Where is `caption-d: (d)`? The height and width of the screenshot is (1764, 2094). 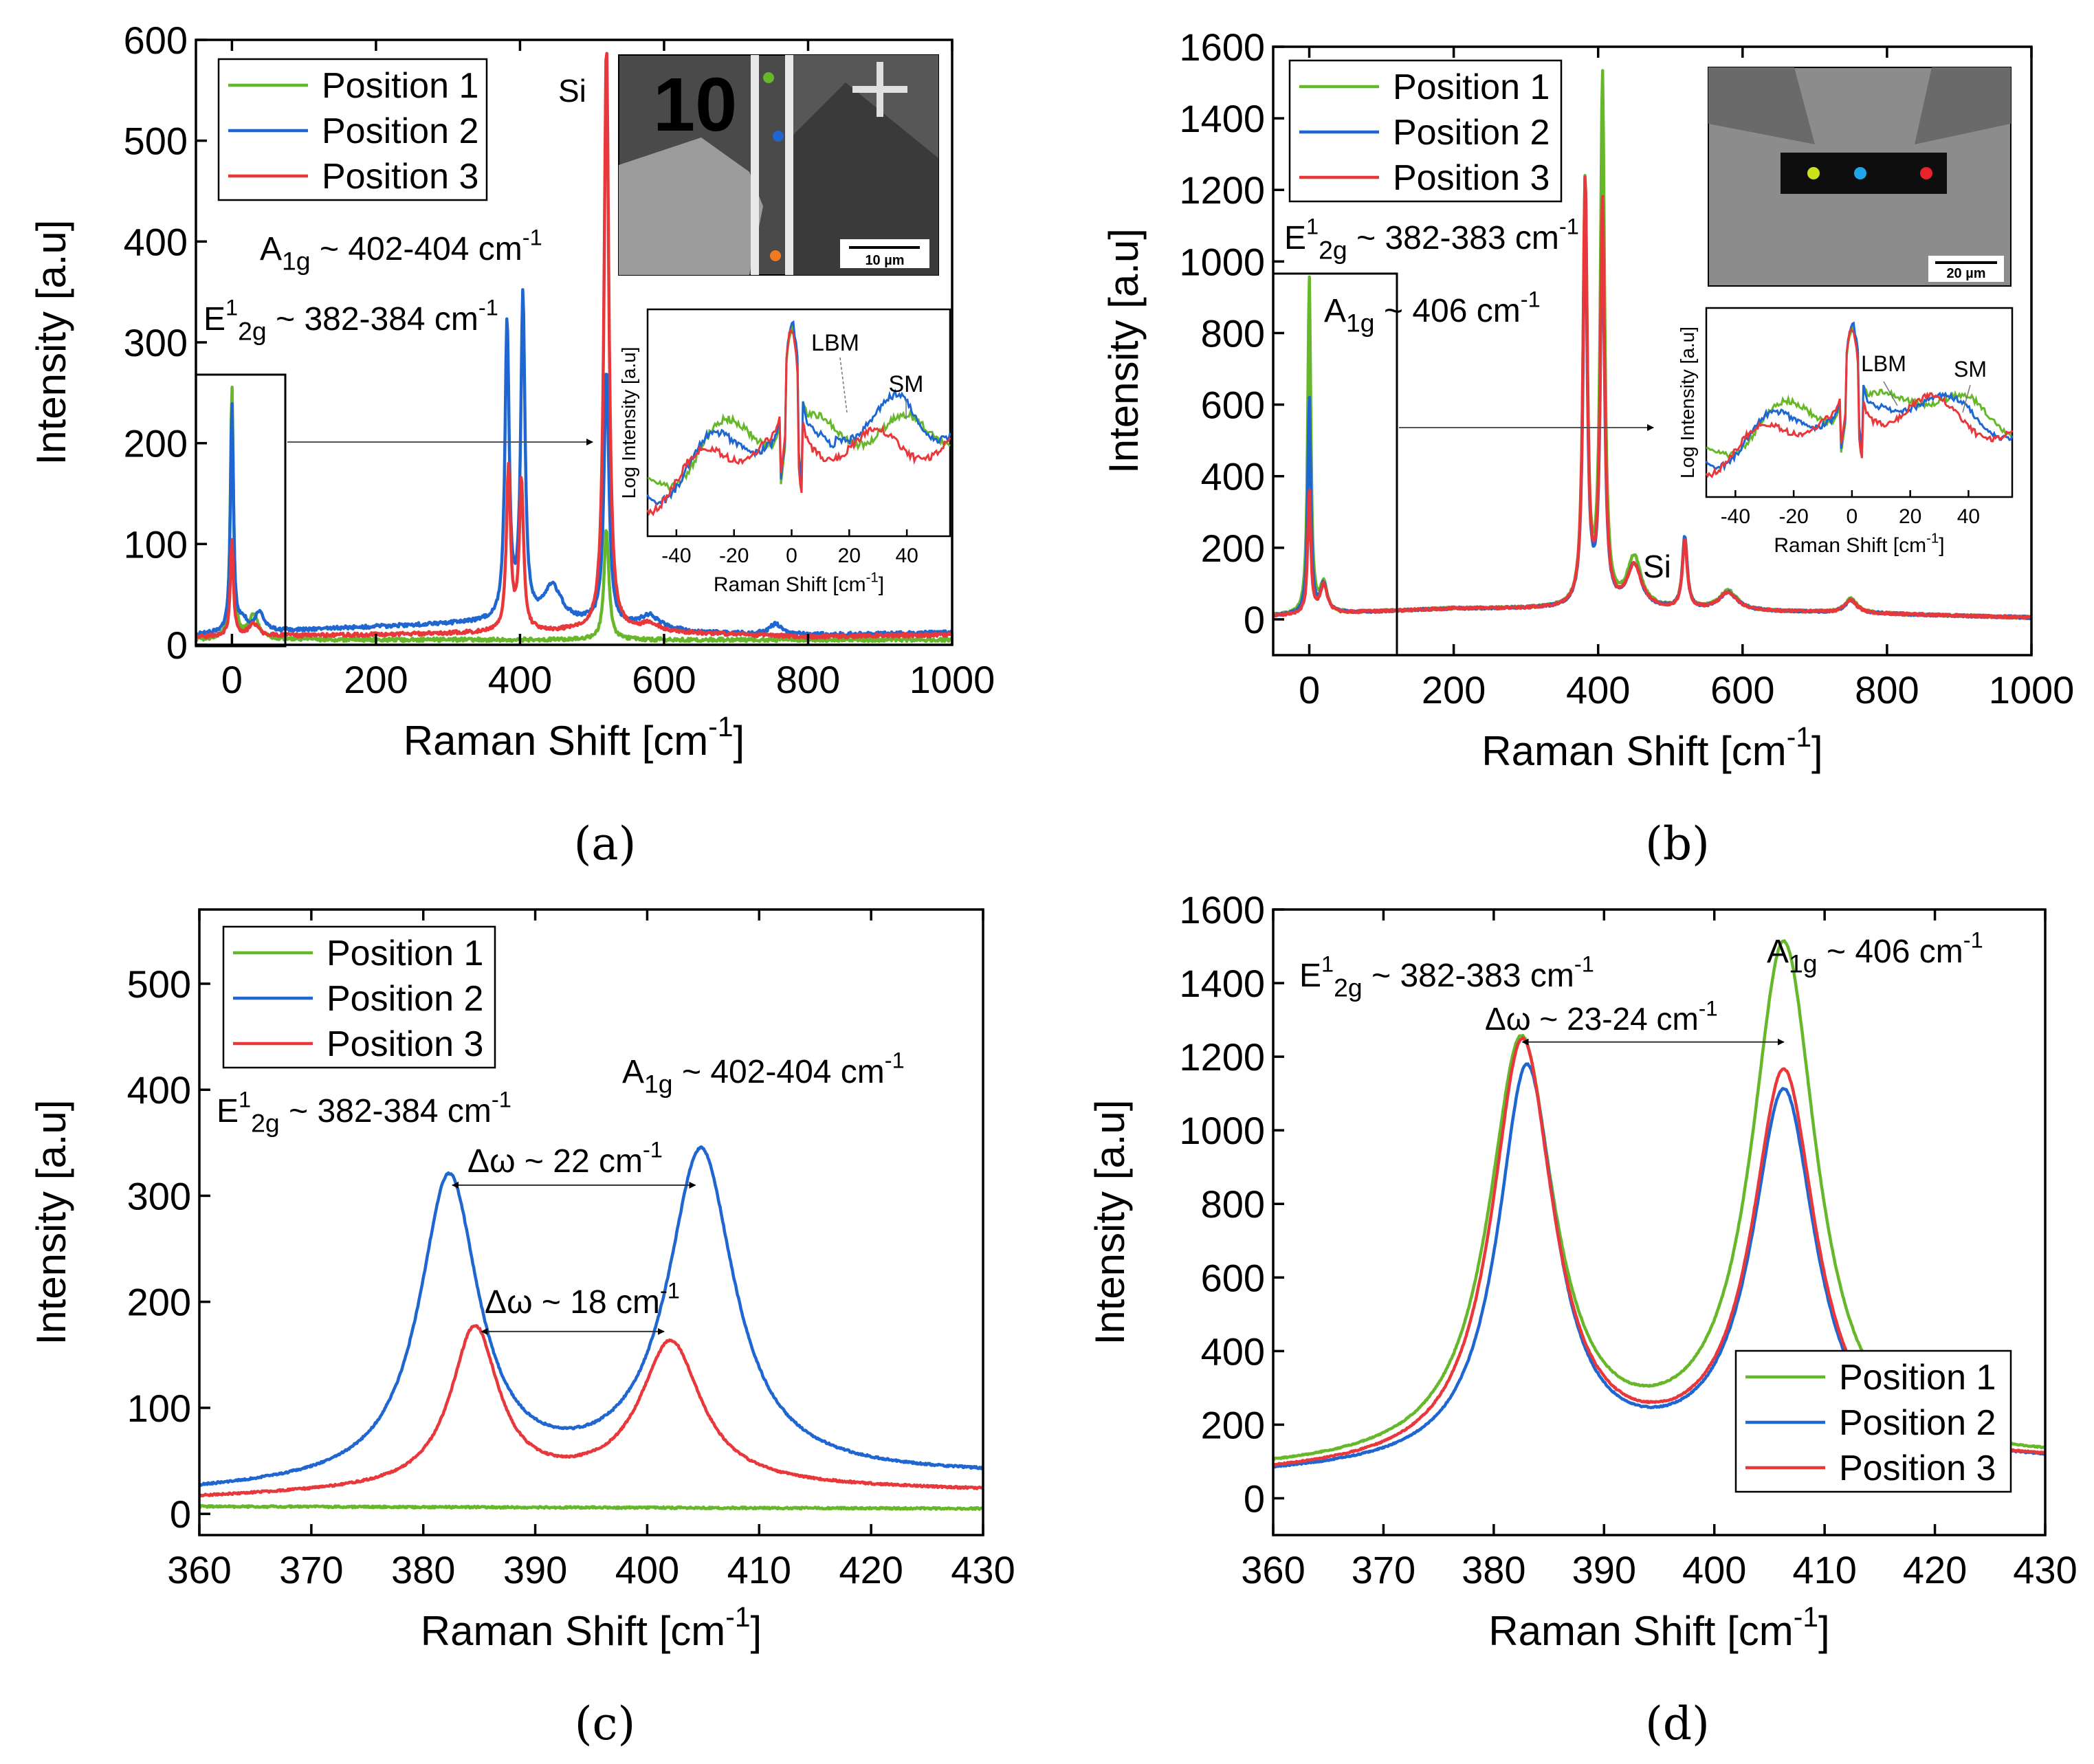 caption-d: (d) is located at coordinates (1677, 1724).